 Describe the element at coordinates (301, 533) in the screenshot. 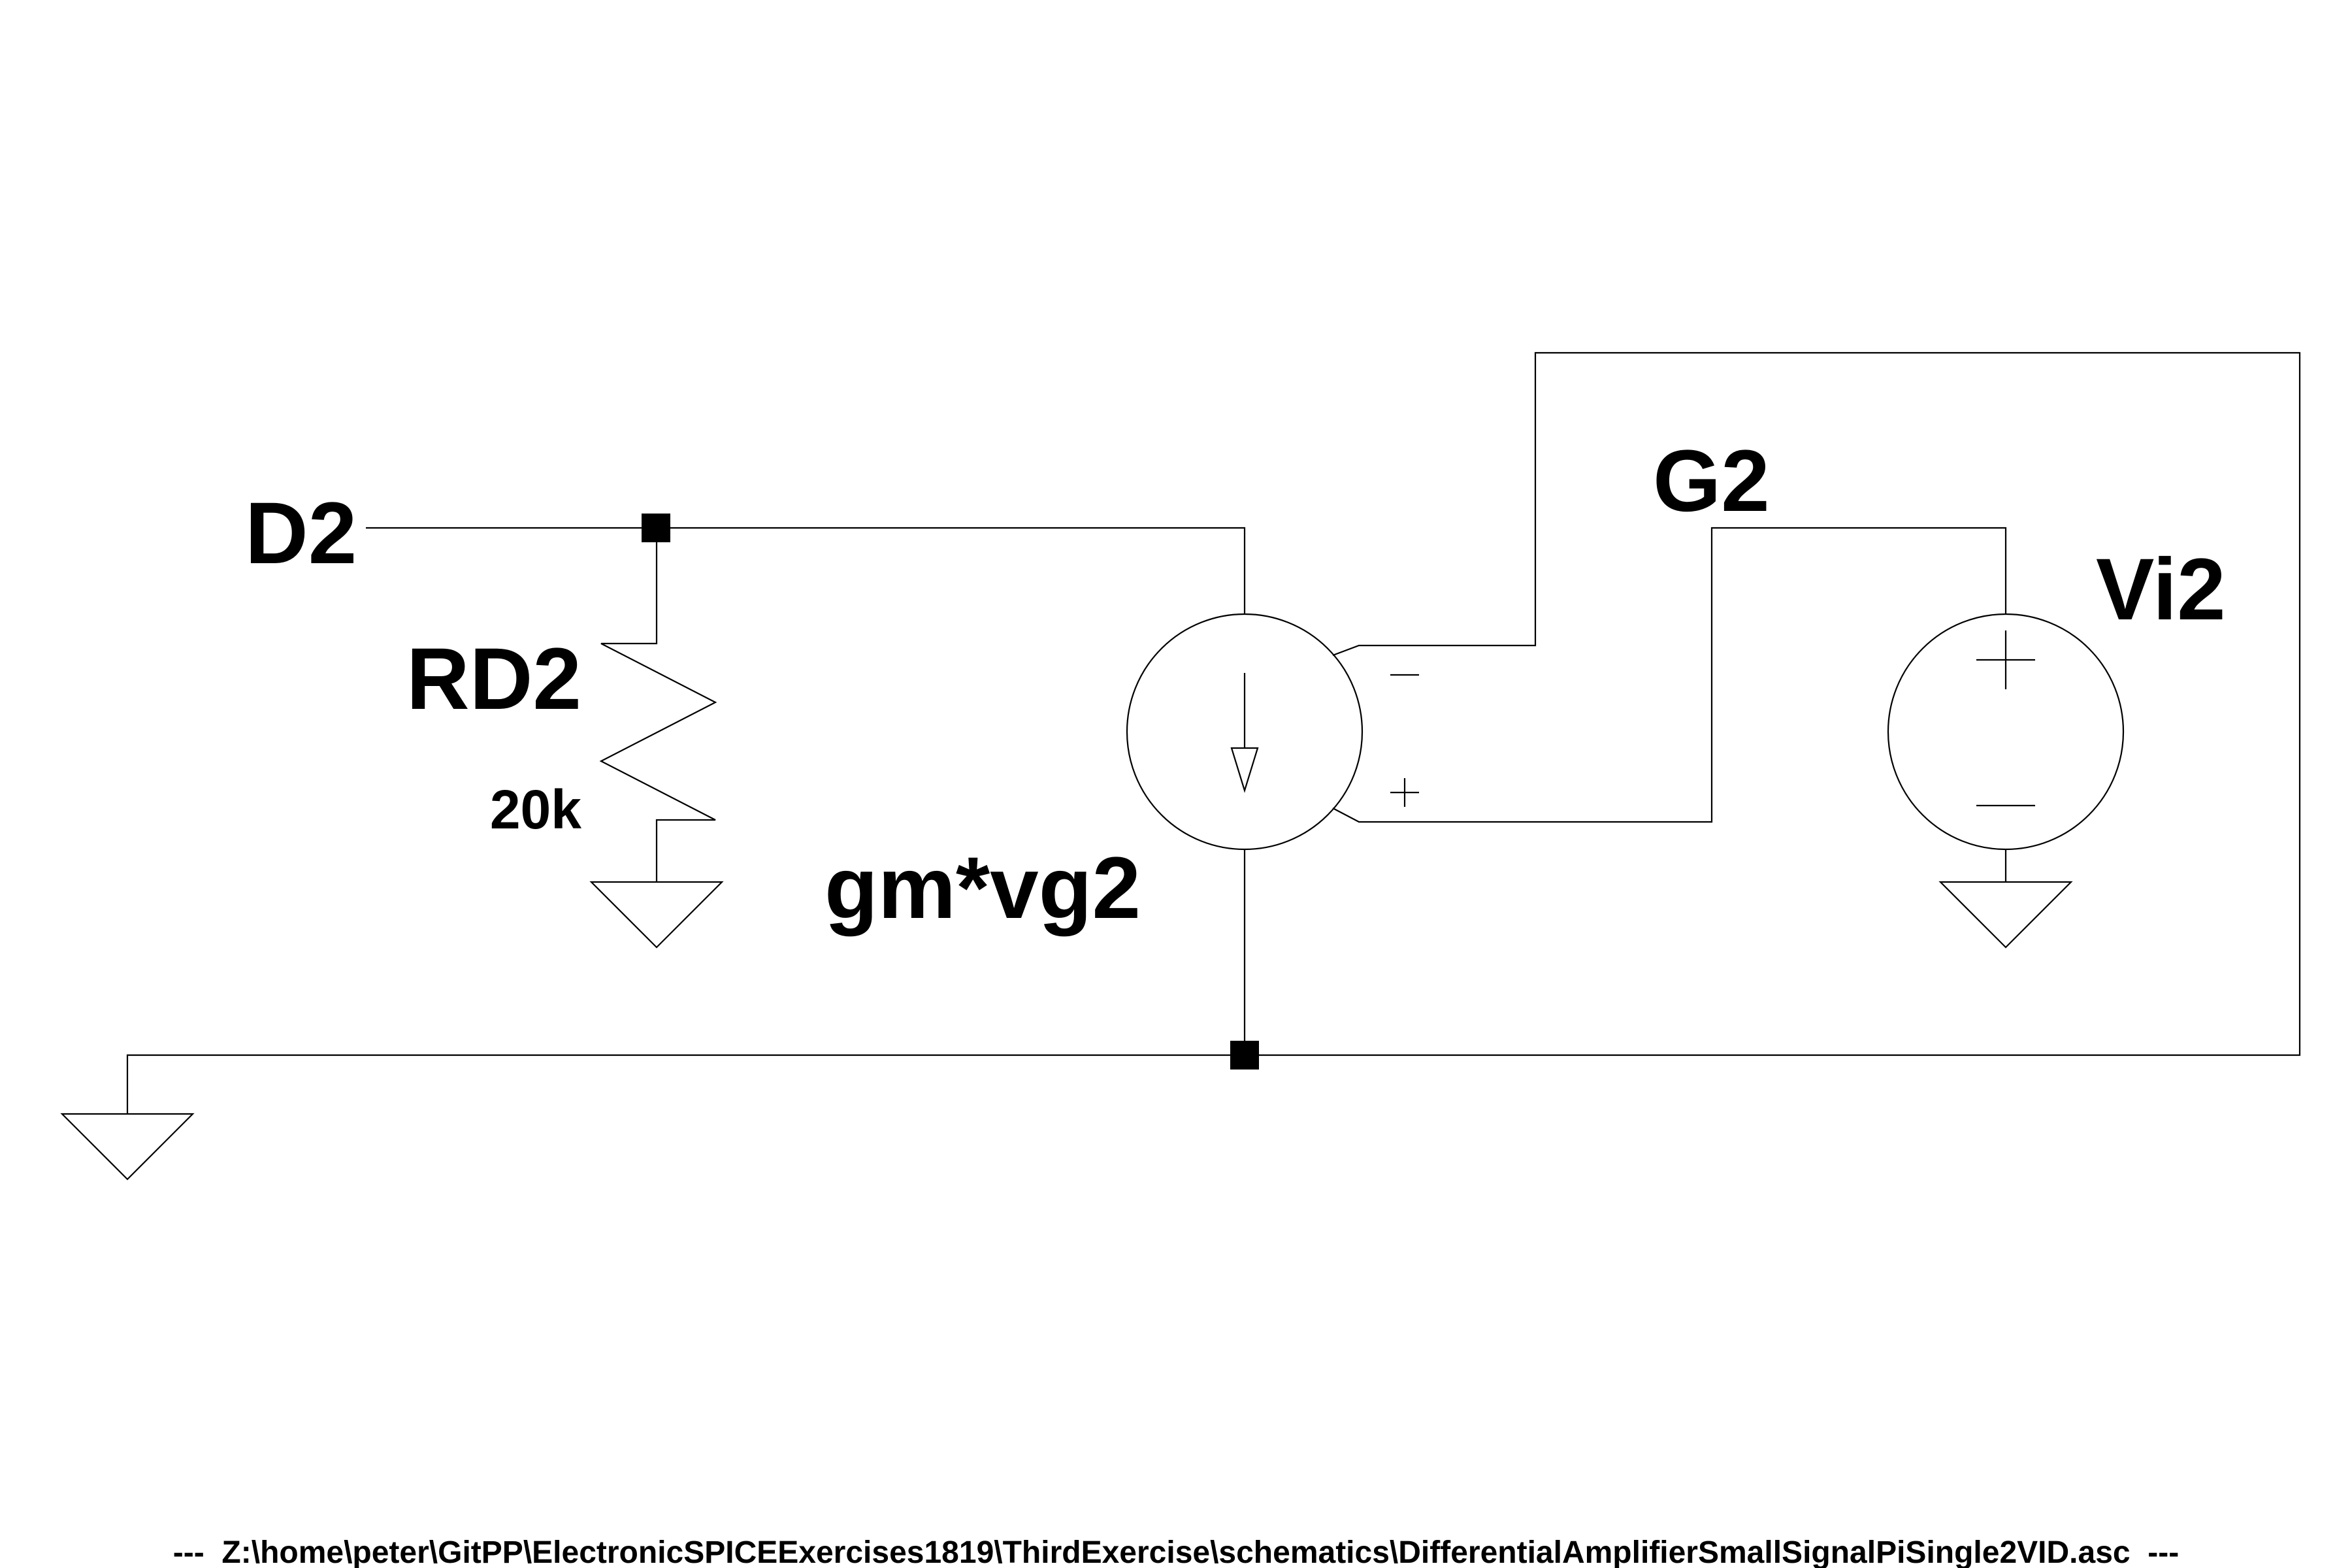

I see `net-label-d2: D2` at that location.